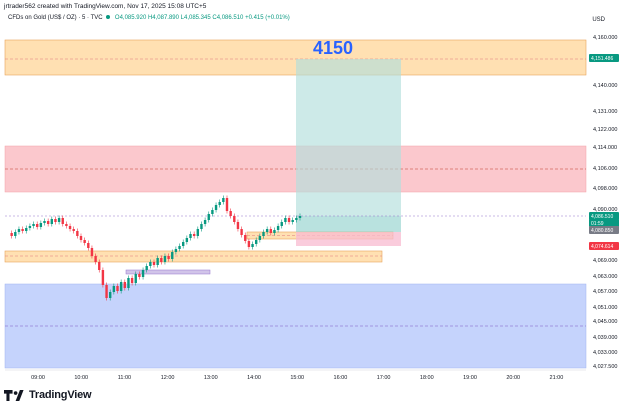 This screenshot has width=625, height=409. What do you see at coordinates (597, 224) in the screenshot?
I see `price-badge-label: 01:59` at bounding box center [597, 224].